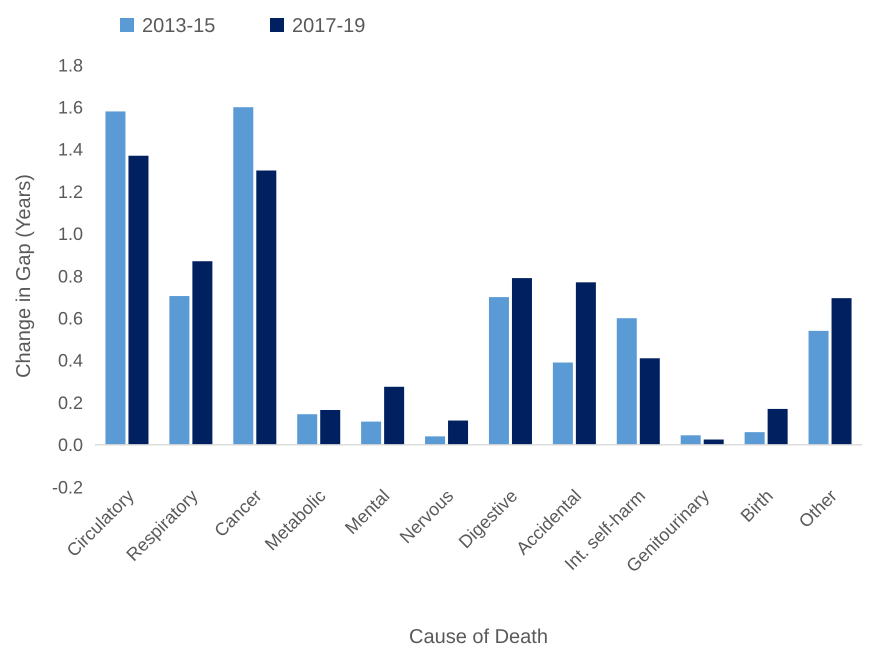 The width and height of the screenshot is (872, 655). What do you see at coordinates (24, 276) in the screenshot?
I see `y-axis-title: Change in Gap (Years)` at bounding box center [24, 276].